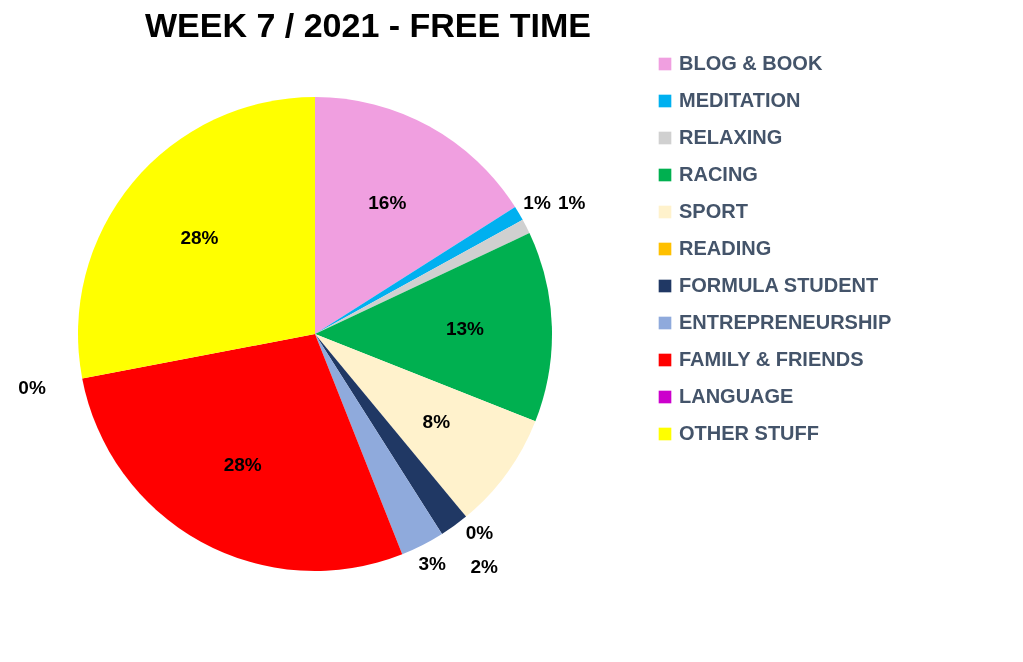  Describe the element at coordinates (771, 359) in the screenshot. I see `legend-label: FAMILY & FRIENDS` at that location.